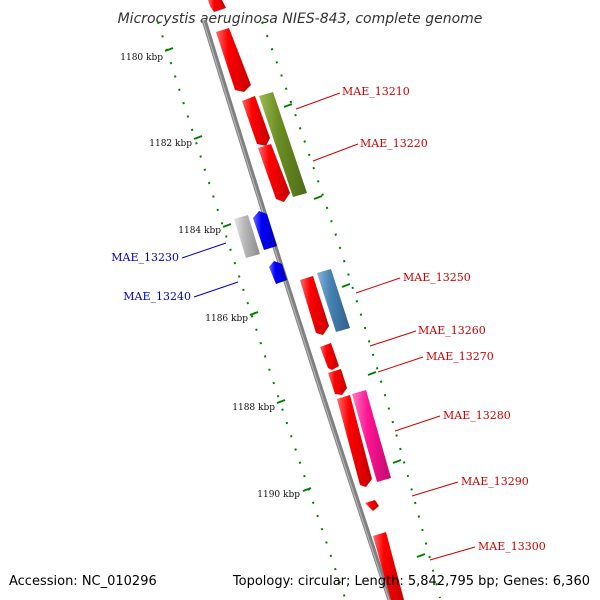  I want to click on gene-label: MAE_13290, so click(495, 481).